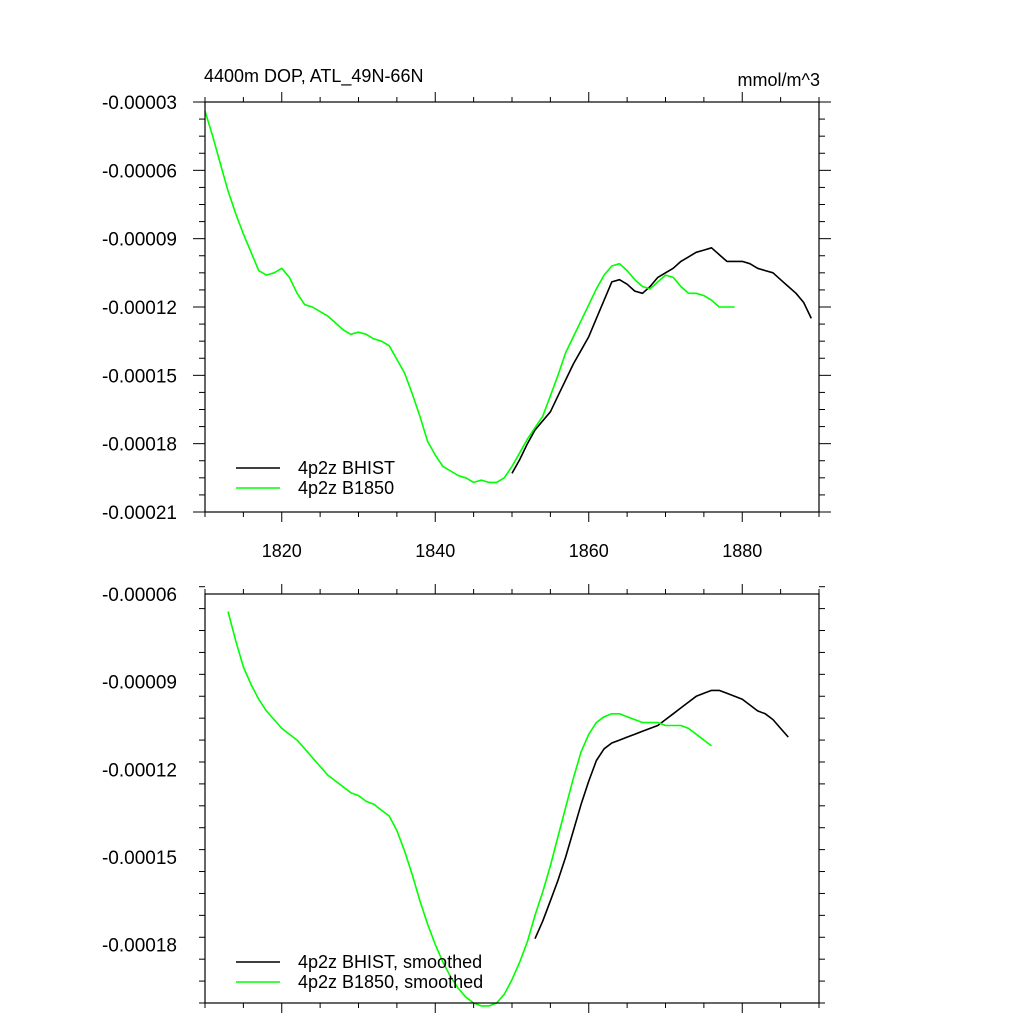 The width and height of the screenshot is (1024, 1024). Describe the element at coordinates (779, 80) in the screenshot. I see `top-panel-units: mmol/m^3` at that location.